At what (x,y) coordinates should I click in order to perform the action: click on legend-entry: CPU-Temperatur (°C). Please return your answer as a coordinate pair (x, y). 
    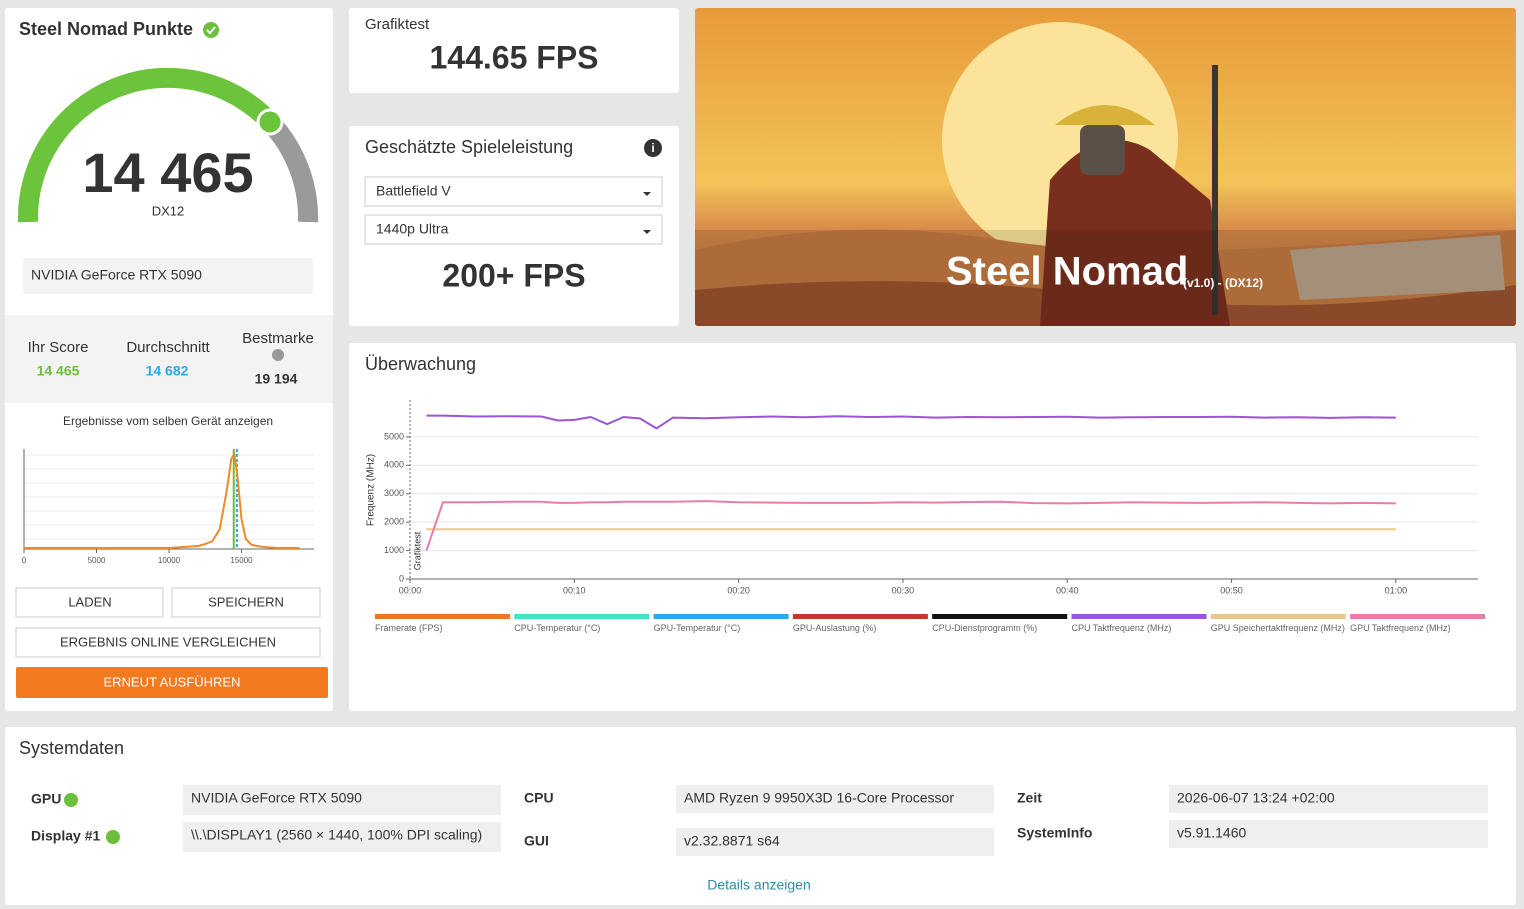
    Looking at the image, I should click on (557, 628).